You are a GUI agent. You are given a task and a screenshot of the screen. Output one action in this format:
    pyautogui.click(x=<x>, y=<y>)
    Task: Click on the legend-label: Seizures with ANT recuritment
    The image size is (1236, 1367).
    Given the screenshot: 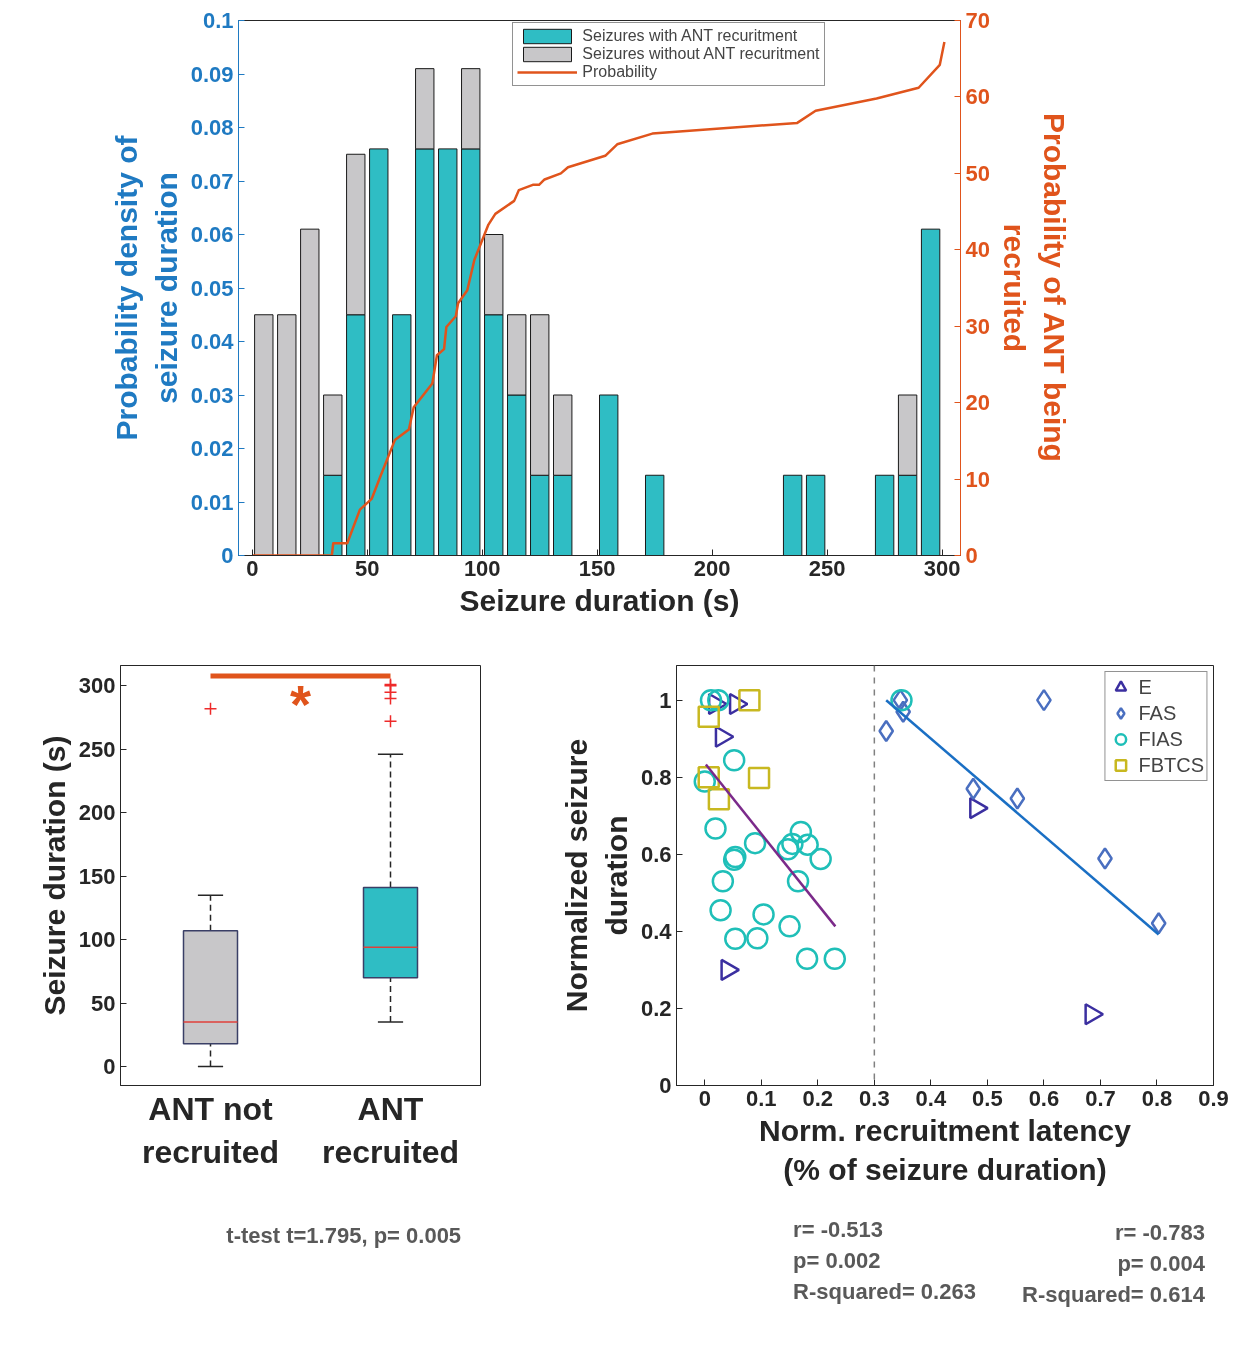 What is the action you would take?
    pyautogui.click(x=690, y=36)
    